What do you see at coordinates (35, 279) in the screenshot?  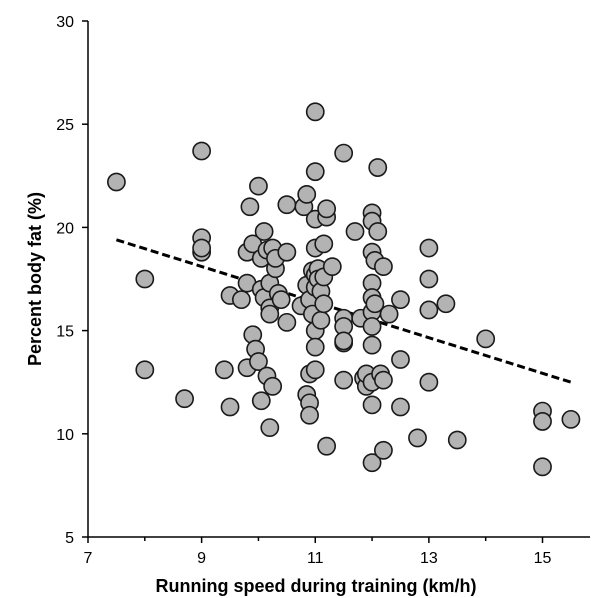 I see `y-axis-title: Percent body fat (%)` at bounding box center [35, 279].